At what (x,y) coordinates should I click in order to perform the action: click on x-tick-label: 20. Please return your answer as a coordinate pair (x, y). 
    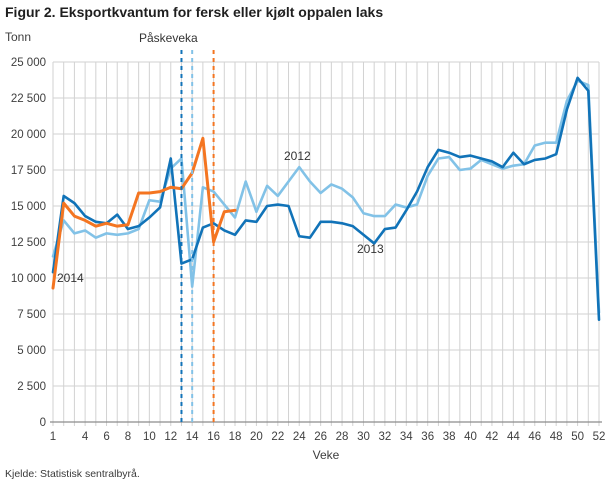
    Looking at the image, I should click on (256, 437).